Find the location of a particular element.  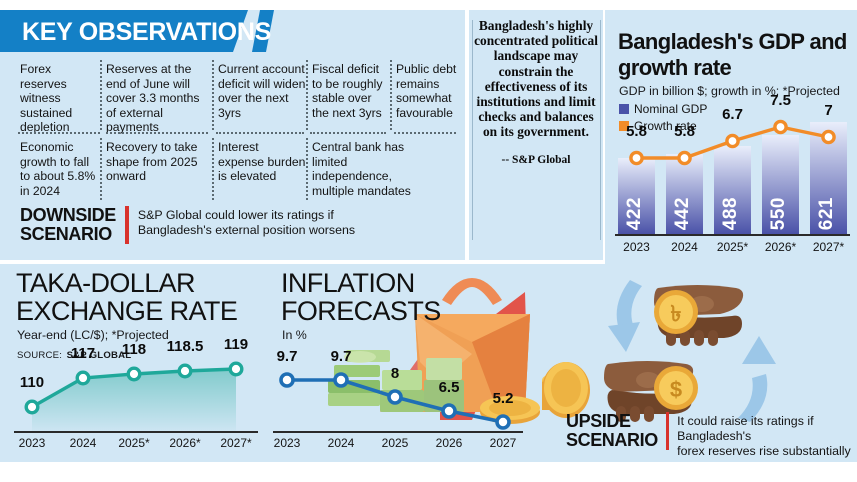

gdp-axis-label: 2026* is located at coordinates (780, 247).